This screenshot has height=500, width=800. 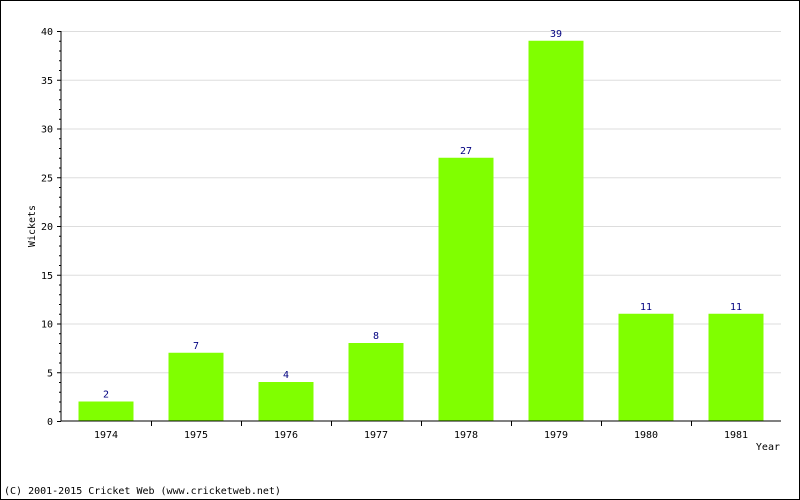 I want to click on data-label-1980: 11, so click(x=646, y=307).